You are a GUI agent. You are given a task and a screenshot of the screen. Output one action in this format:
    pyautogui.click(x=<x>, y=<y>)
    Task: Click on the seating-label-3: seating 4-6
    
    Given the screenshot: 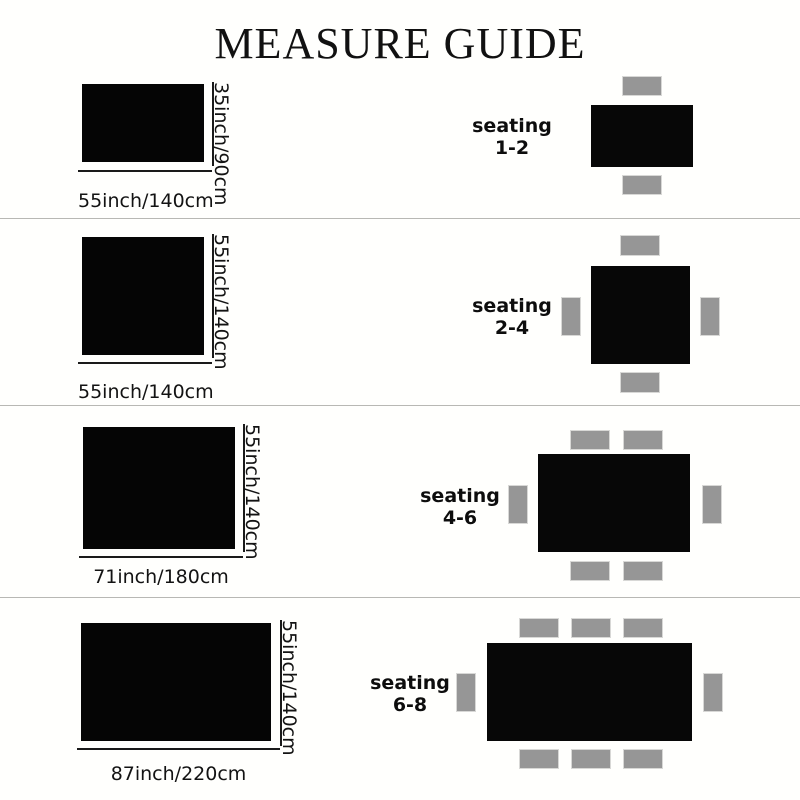 What is the action you would take?
    pyautogui.click(x=460, y=507)
    